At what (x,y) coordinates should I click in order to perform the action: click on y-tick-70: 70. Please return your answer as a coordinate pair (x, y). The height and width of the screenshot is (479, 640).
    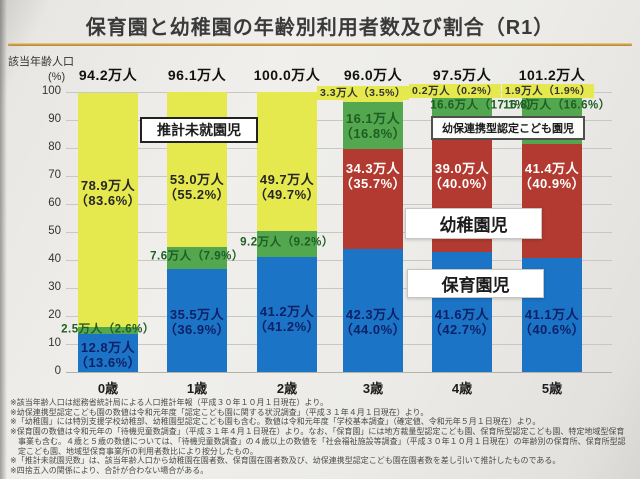
    Looking at the image, I should click on (54, 175).